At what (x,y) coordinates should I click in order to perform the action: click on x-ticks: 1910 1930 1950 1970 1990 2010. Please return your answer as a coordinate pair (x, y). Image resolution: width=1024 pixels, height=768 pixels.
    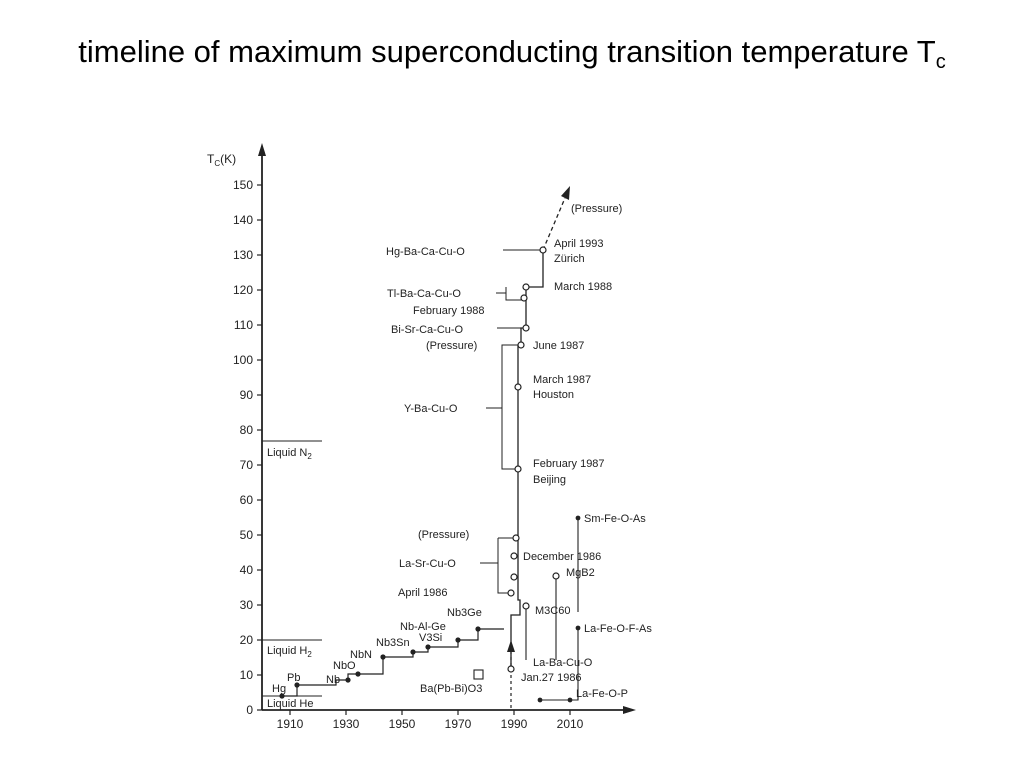
    Looking at the image, I should click on (430, 720).